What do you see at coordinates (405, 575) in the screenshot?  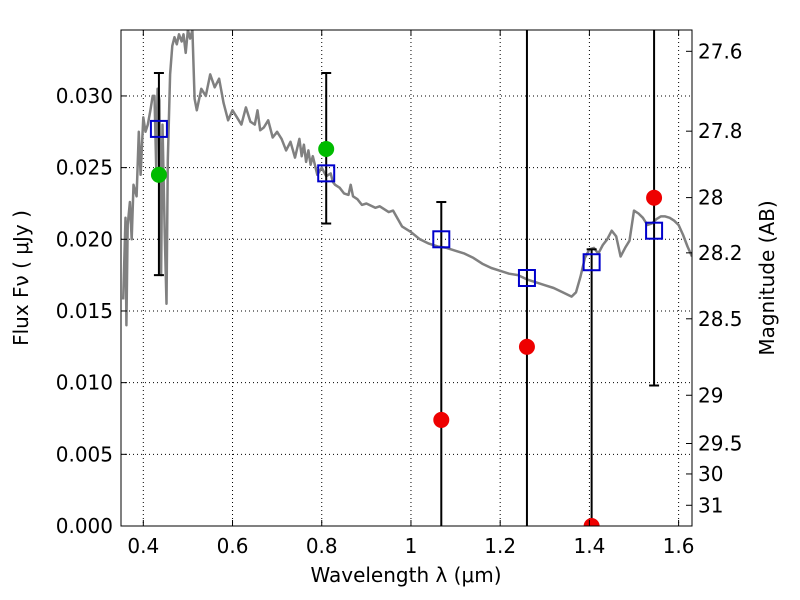 I see `x-axis-title: Wavelength λ (μm)` at bounding box center [405, 575].